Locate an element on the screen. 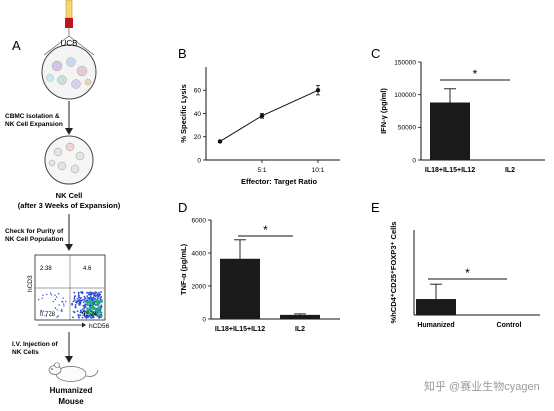  quadrant-tr: 4.6 is located at coordinates (87, 269).